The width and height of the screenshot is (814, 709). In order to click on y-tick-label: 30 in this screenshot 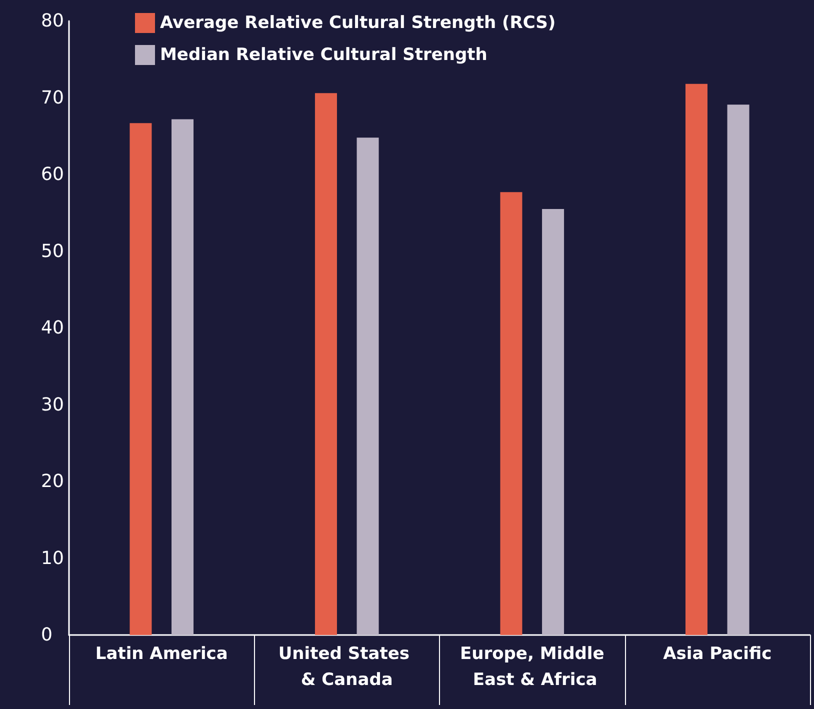, I will do `click(52, 405)`.